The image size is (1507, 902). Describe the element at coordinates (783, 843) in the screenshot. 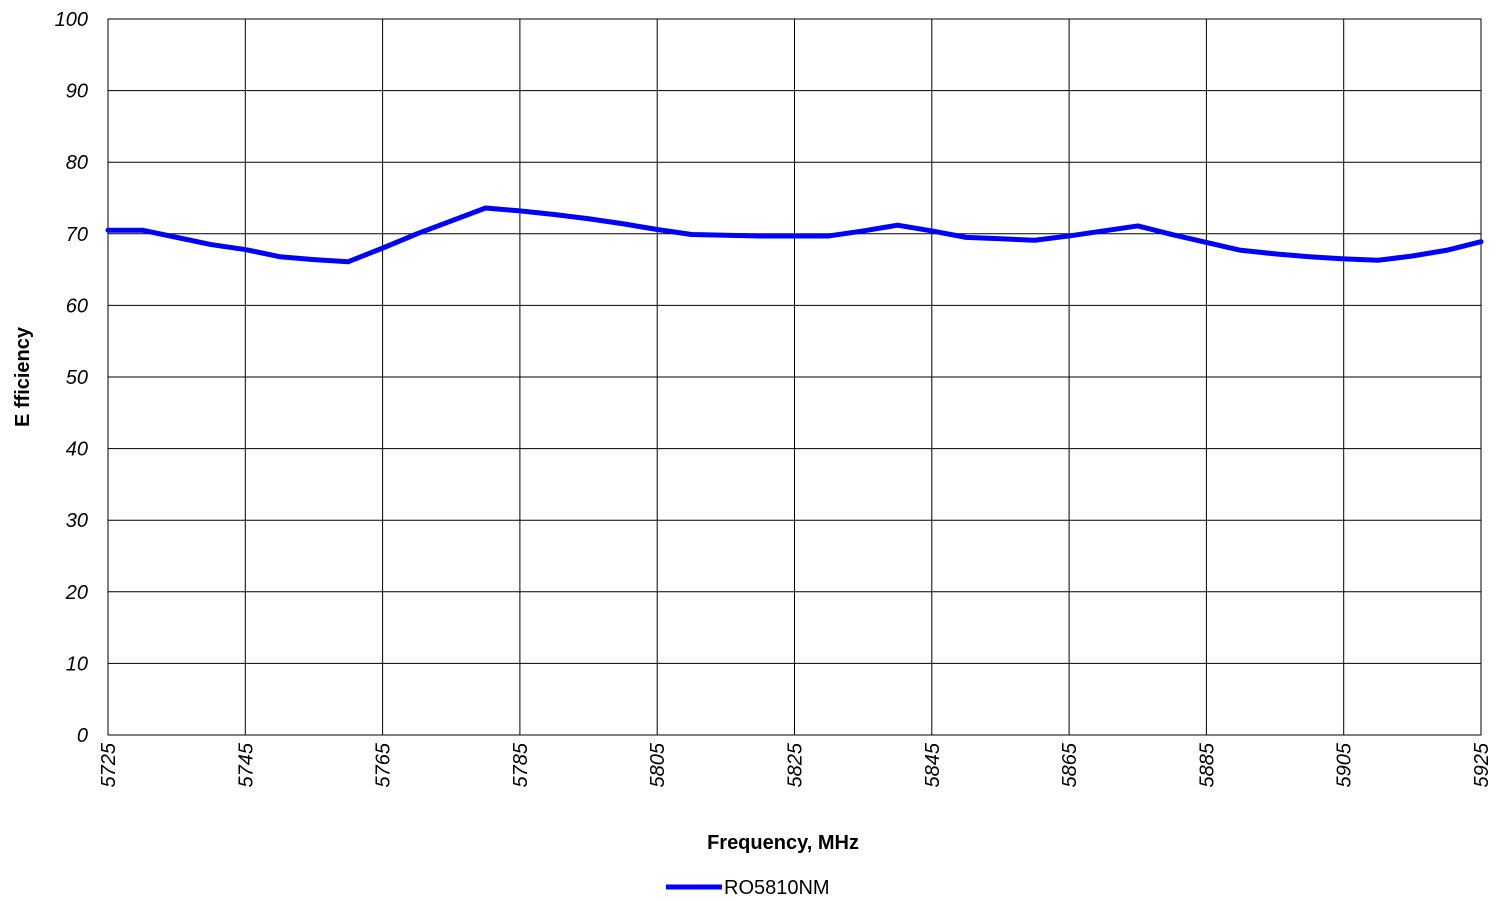

I see `x-axis-title: Frequency, MHz` at that location.